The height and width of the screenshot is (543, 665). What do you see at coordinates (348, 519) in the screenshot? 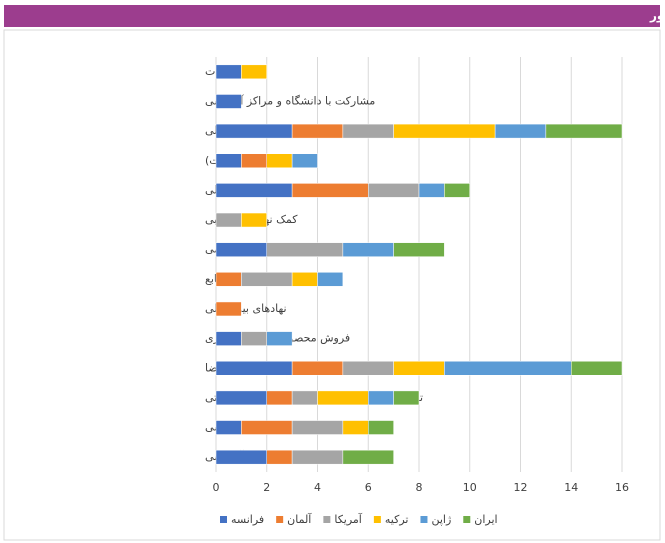
I see `legend-label: آمریکا` at bounding box center [348, 519].